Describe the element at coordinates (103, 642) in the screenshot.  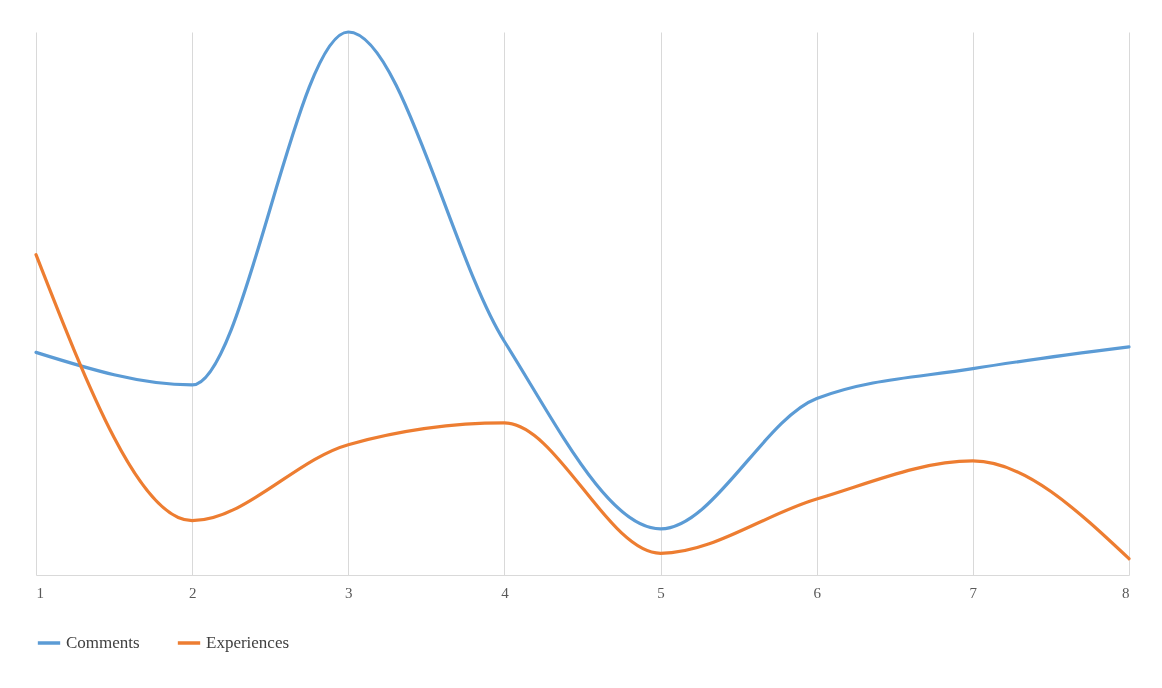
I see `legend-label: Comments` at that location.